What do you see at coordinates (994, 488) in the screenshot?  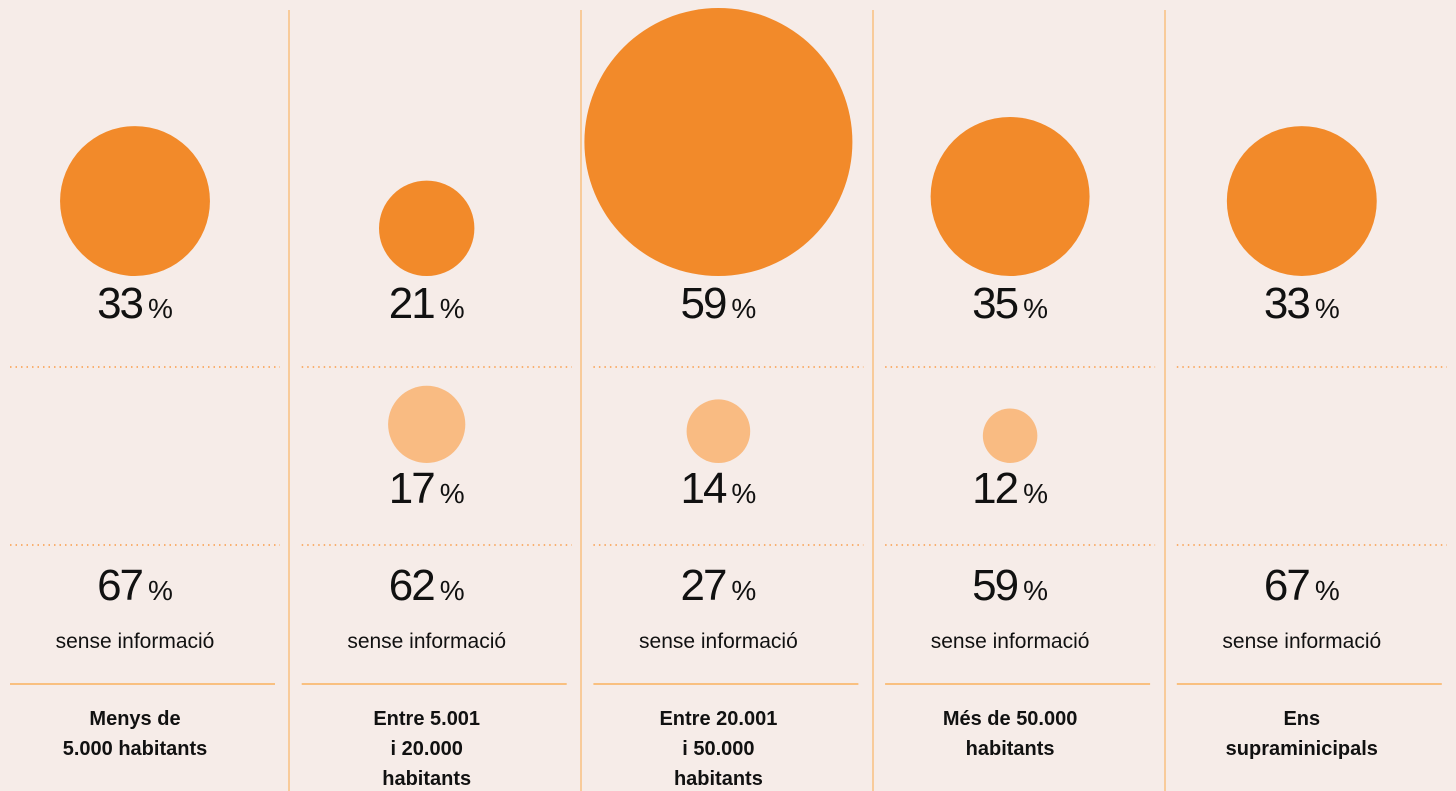 I see `percent-value: 12` at bounding box center [994, 488].